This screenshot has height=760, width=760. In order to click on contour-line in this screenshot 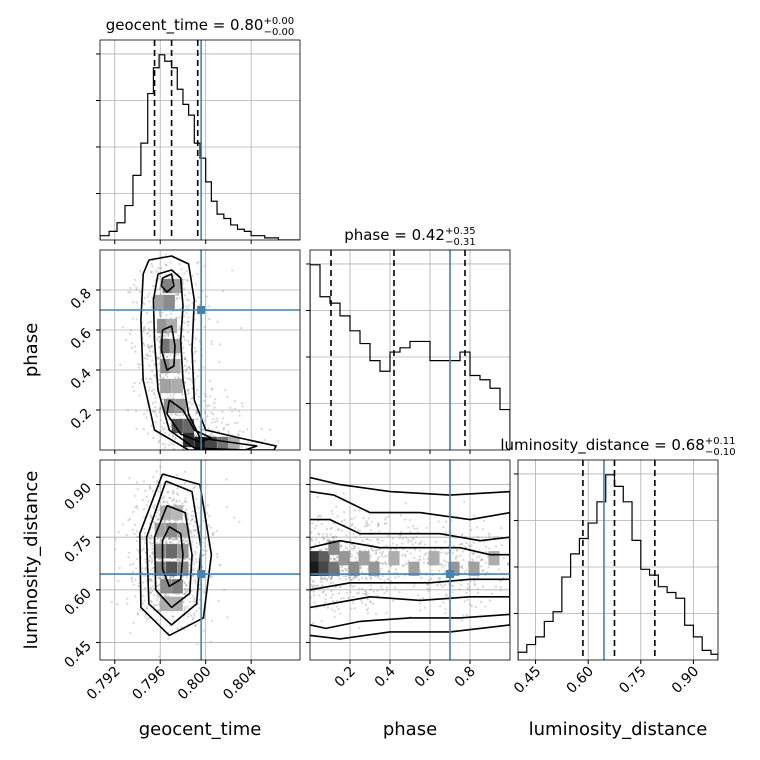, I will do `click(172, 557)`.